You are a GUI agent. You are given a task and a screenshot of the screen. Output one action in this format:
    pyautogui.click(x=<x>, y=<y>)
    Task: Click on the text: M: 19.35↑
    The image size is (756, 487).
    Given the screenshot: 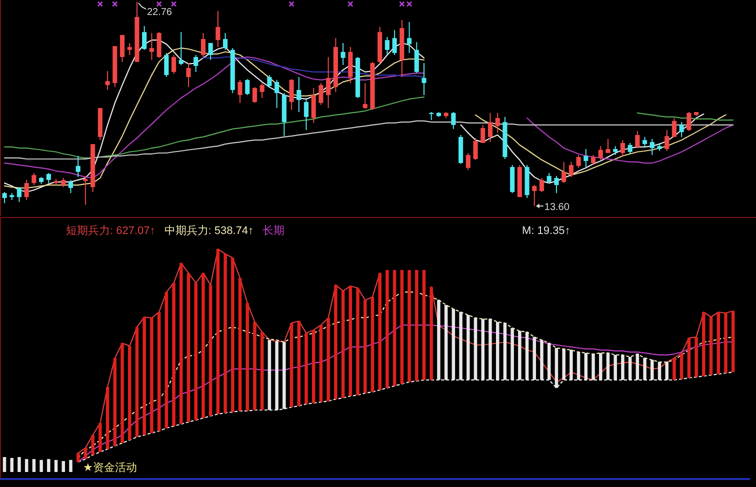 What is the action you would take?
    pyautogui.click(x=546, y=231)
    